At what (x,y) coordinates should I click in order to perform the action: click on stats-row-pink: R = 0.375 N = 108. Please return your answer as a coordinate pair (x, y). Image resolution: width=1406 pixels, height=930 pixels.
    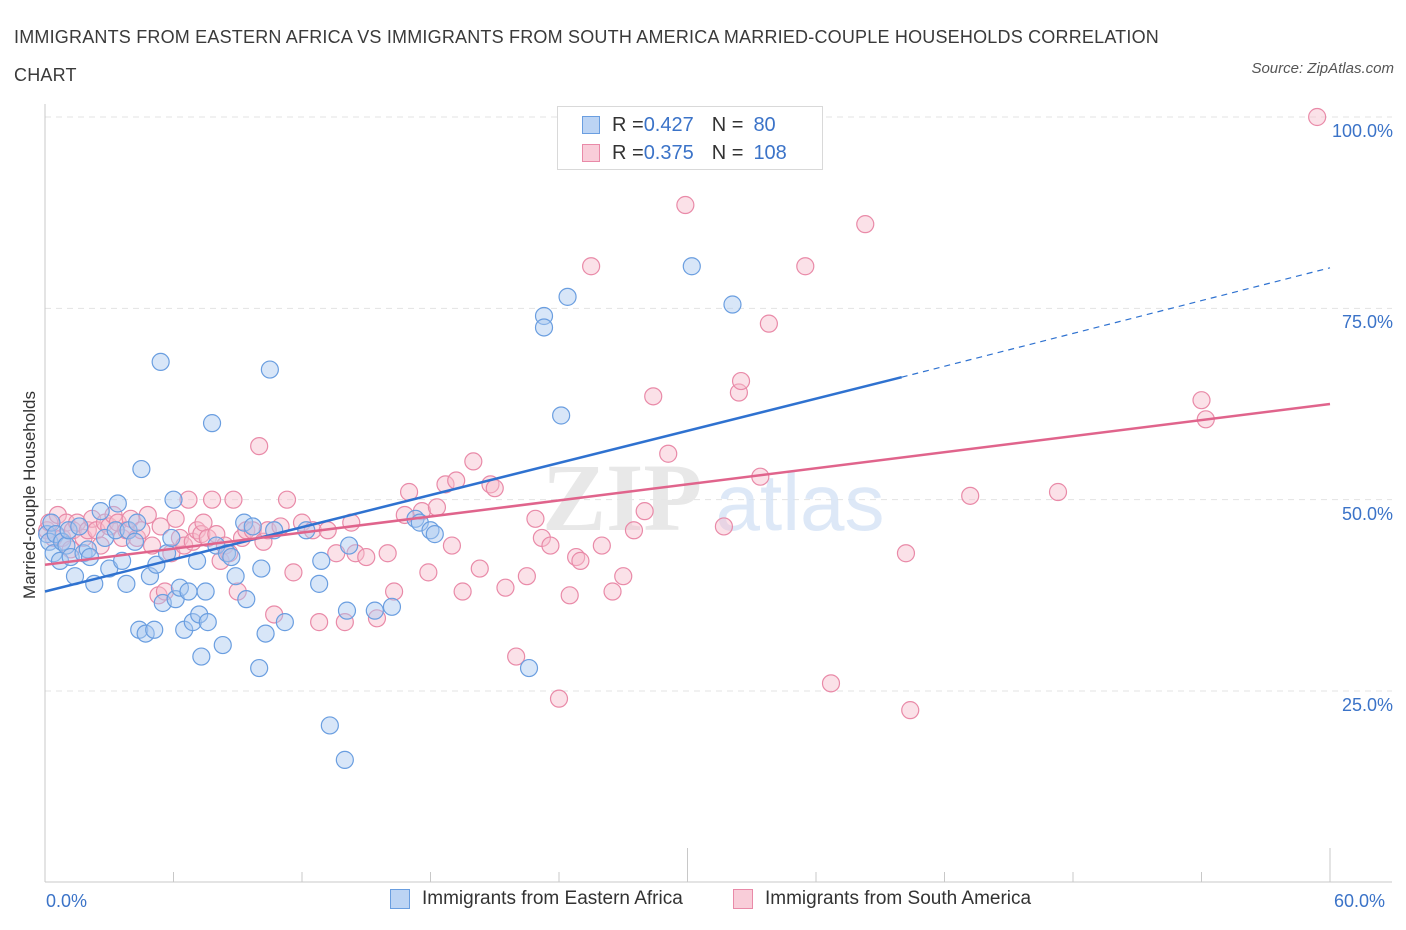
    Looking at the image, I should click on (684, 153).